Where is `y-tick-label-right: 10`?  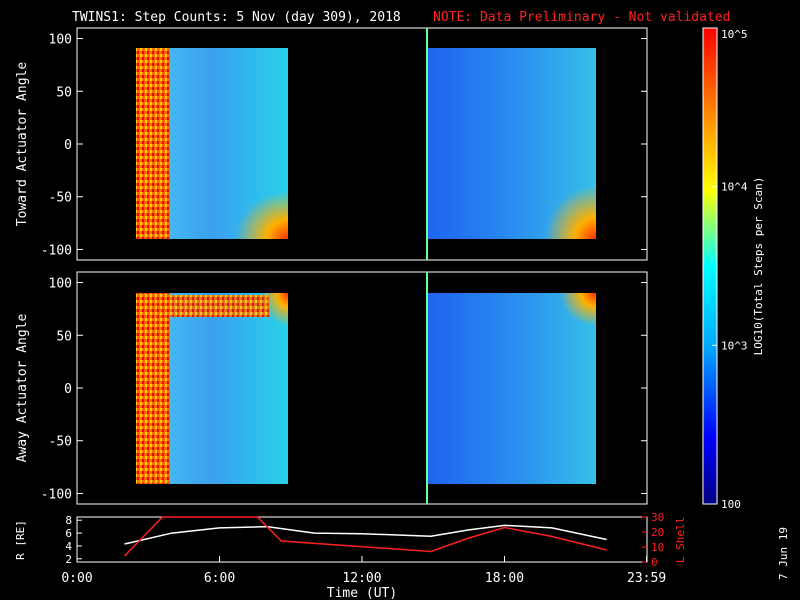 y-tick-label-right: 10 is located at coordinates (657, 547).